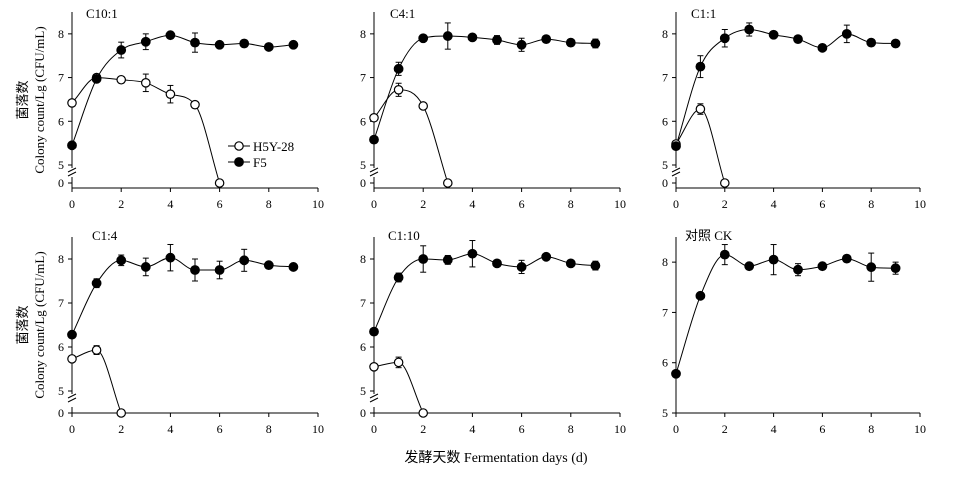  I want to click on legend-label-f5: F5, so click(260, 162).